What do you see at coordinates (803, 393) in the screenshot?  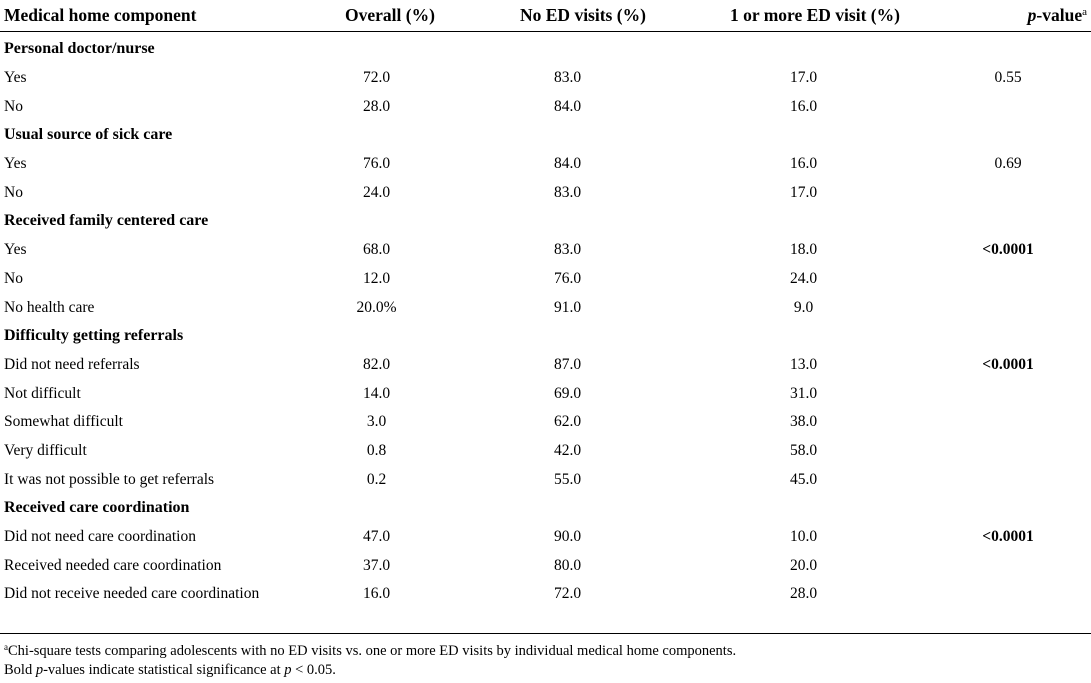 I see `cell-one-or-more: 31.0` at bounding box center [803, 393].